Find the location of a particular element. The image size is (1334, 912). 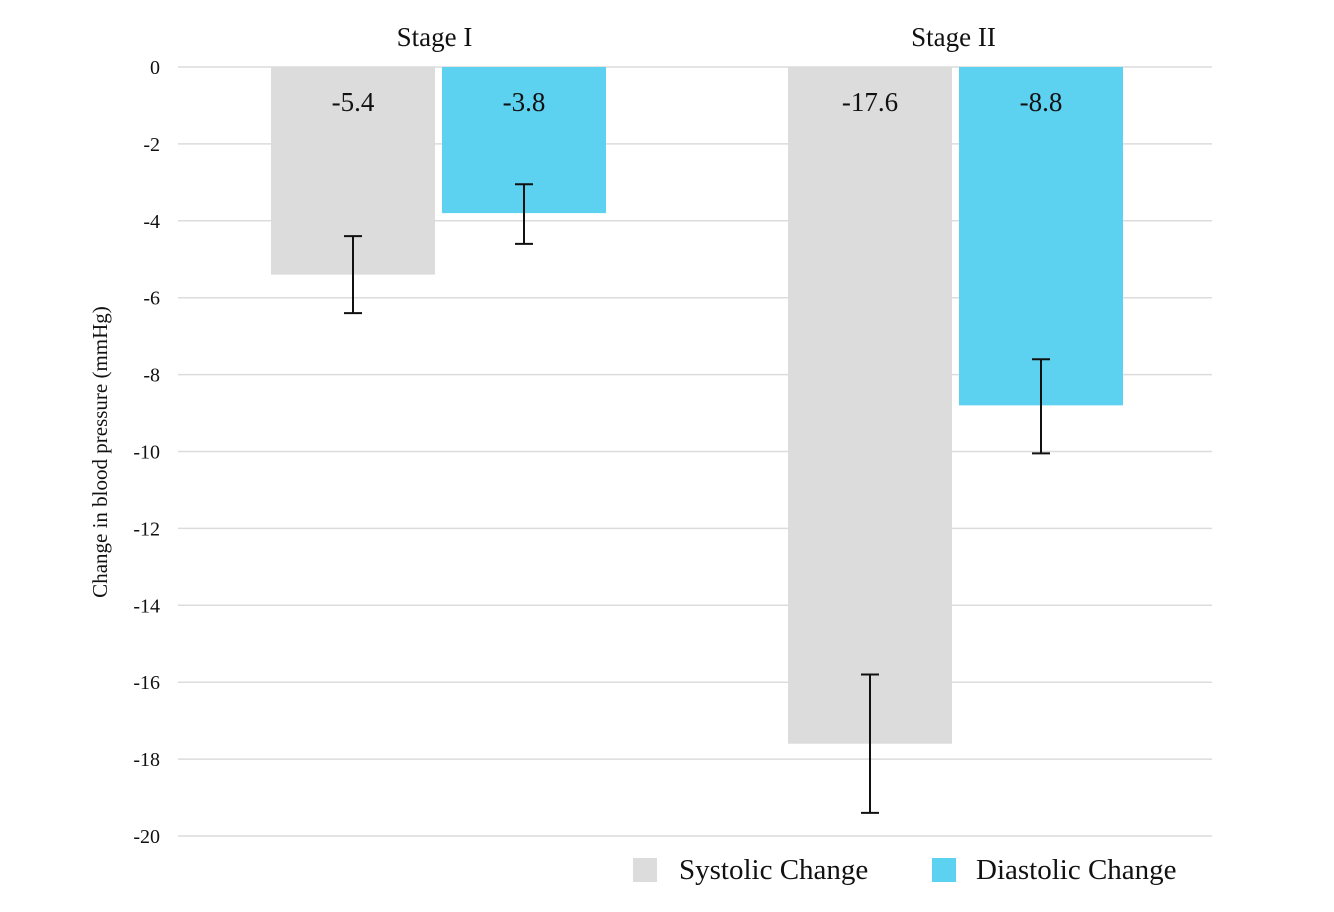

y-tick-label: -10 is located at coordinates (146, 453).